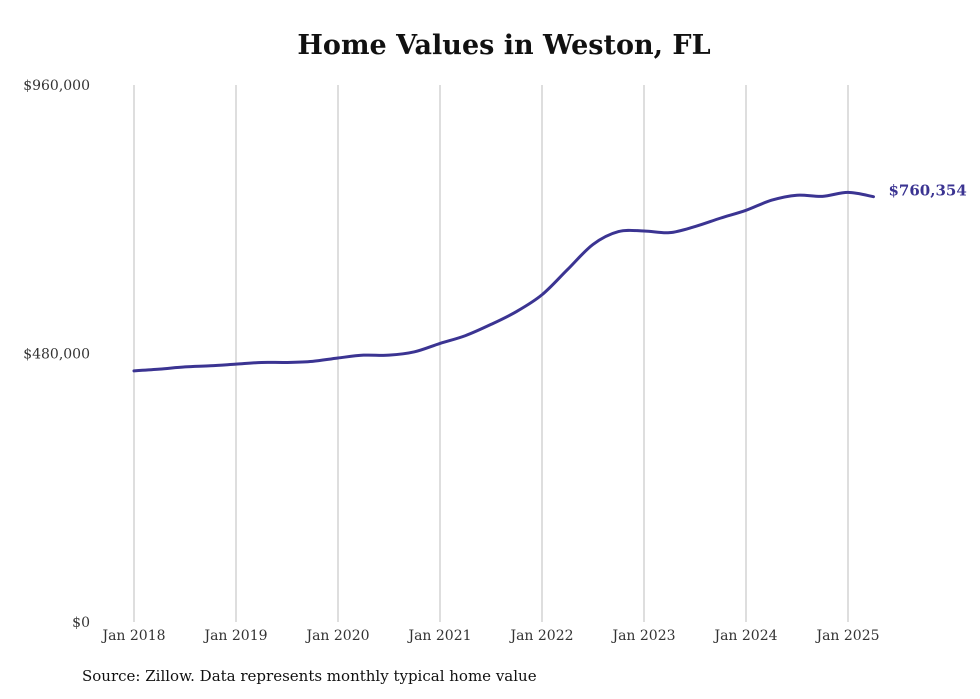 The width and height of the screenshot is (980, 699). Describe the element at coordinates (132, 636) in the screenshot. I see `x-tick-label: Jan 2018` at that location.